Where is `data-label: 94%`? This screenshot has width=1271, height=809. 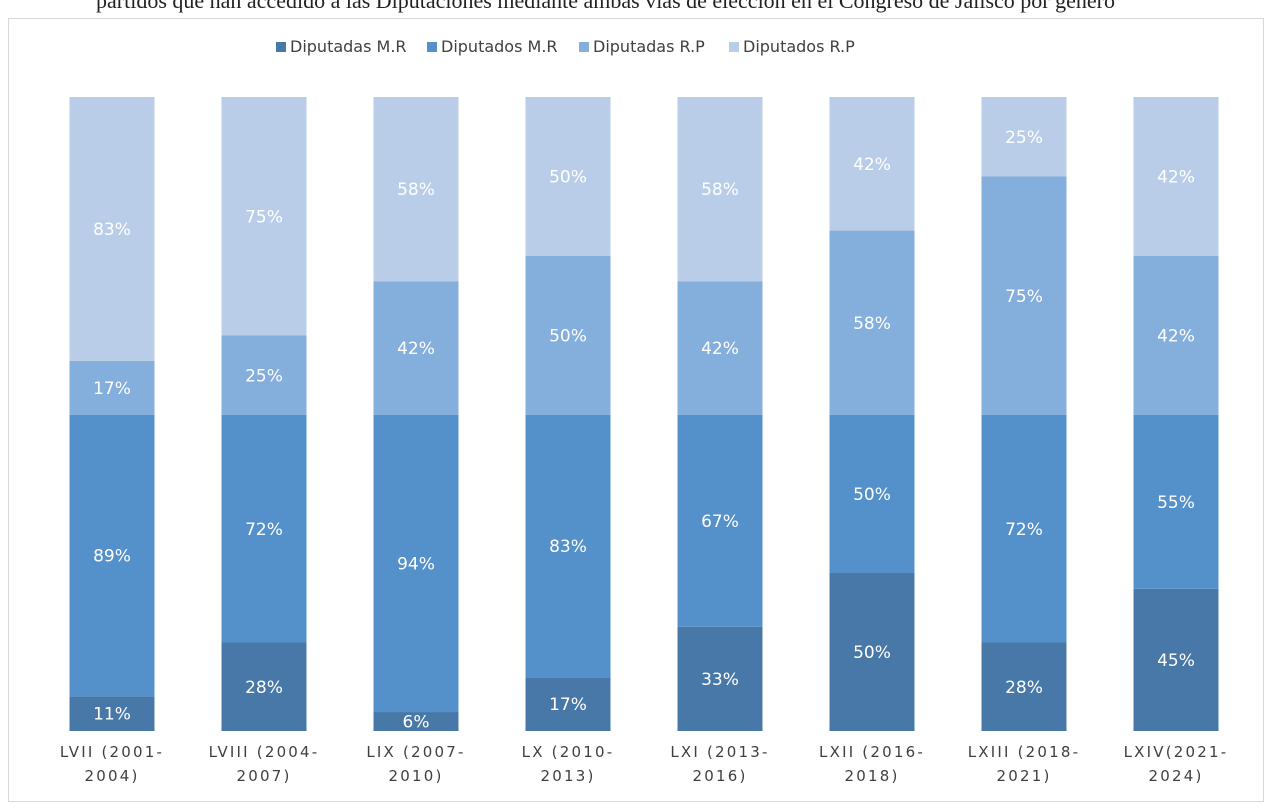
data-label: 94% is located at coordinates (416, 565).